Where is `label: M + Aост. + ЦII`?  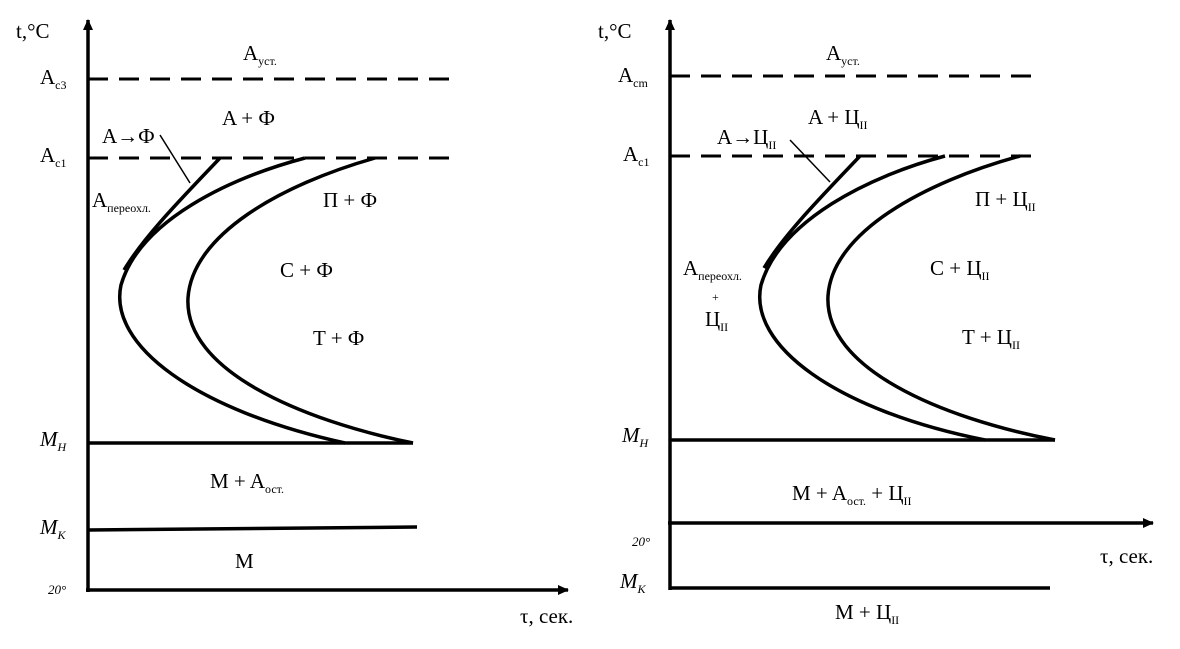 label: M + Aост. + ЦII is located at coordinates (852, 494).